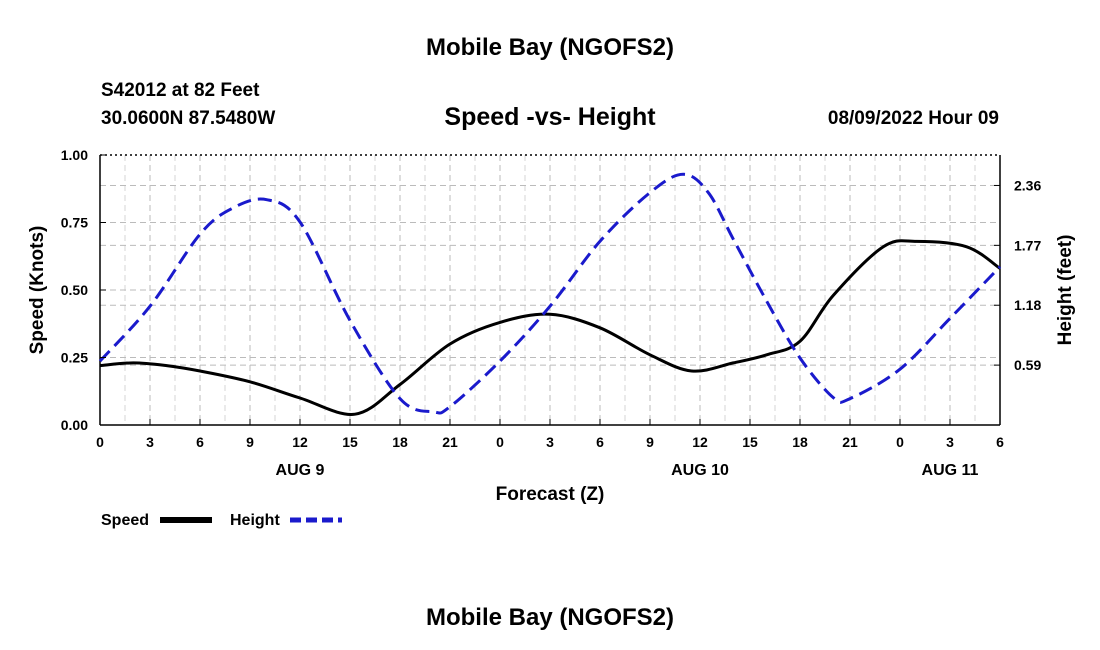 The image size is (1100, 650). What do you see at coordinates (180, 90) in the screenshot?
I see `station-label: S42012 at 82 Feet` at bounding box center [180, 90].